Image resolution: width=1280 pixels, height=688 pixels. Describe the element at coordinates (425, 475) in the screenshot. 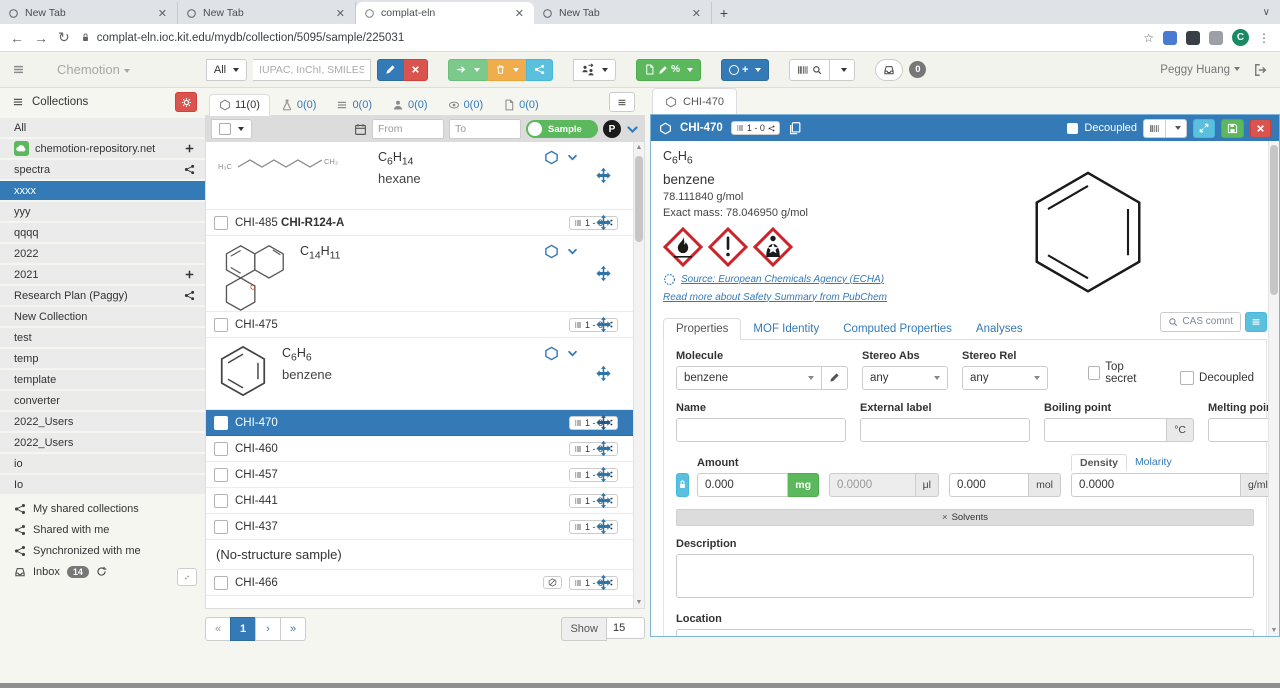

I see `sample-row-chi-457: CHI-457 1 - 0` at that location.